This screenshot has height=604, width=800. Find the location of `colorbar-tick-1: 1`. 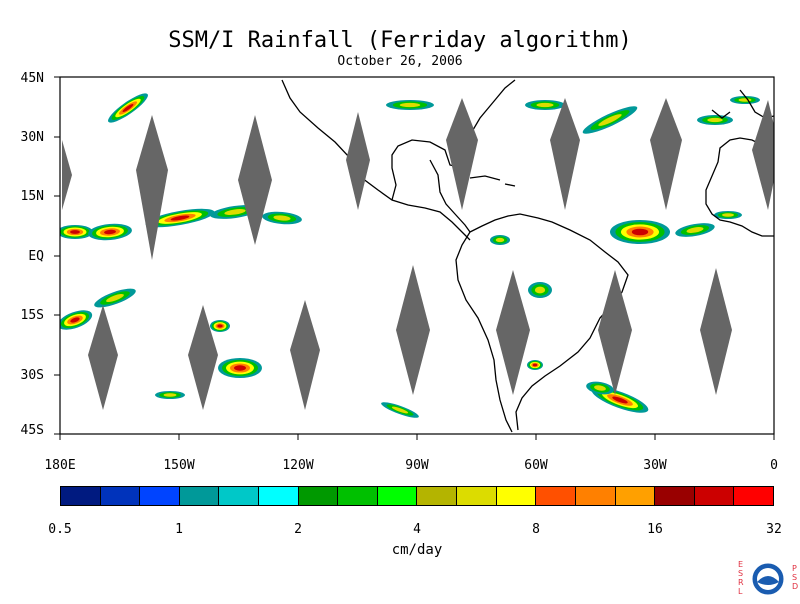

colorbar-tick-1: 1 is located at coordinates (179, 529).